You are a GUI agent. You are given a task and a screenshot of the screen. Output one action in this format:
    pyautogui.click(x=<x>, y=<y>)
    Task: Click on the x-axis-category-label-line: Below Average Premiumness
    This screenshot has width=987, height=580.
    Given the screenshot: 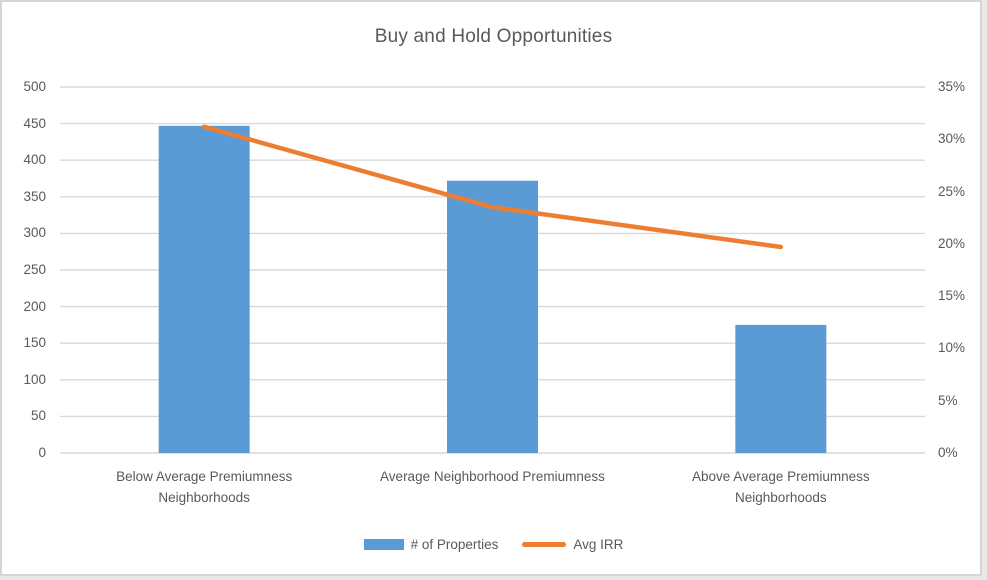 What is the action you would take?
    pyautogui.click(x=204, y=476)
    